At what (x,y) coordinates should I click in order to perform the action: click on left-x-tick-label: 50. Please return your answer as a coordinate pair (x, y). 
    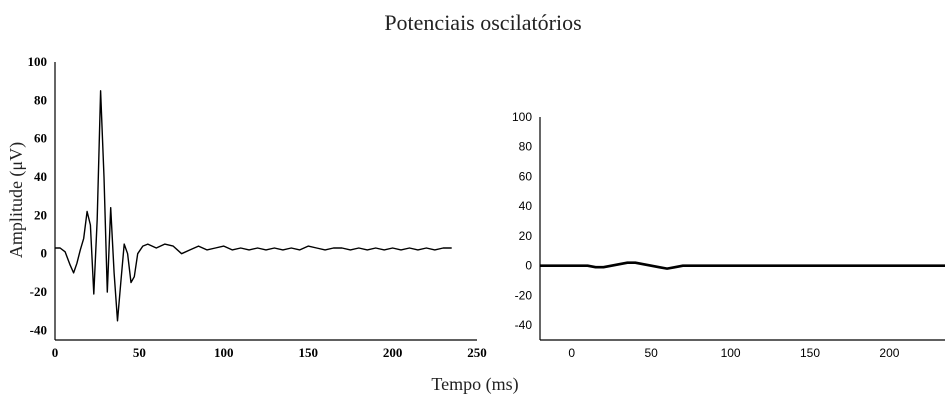
    Looking at the image, I should click on (139, 352).